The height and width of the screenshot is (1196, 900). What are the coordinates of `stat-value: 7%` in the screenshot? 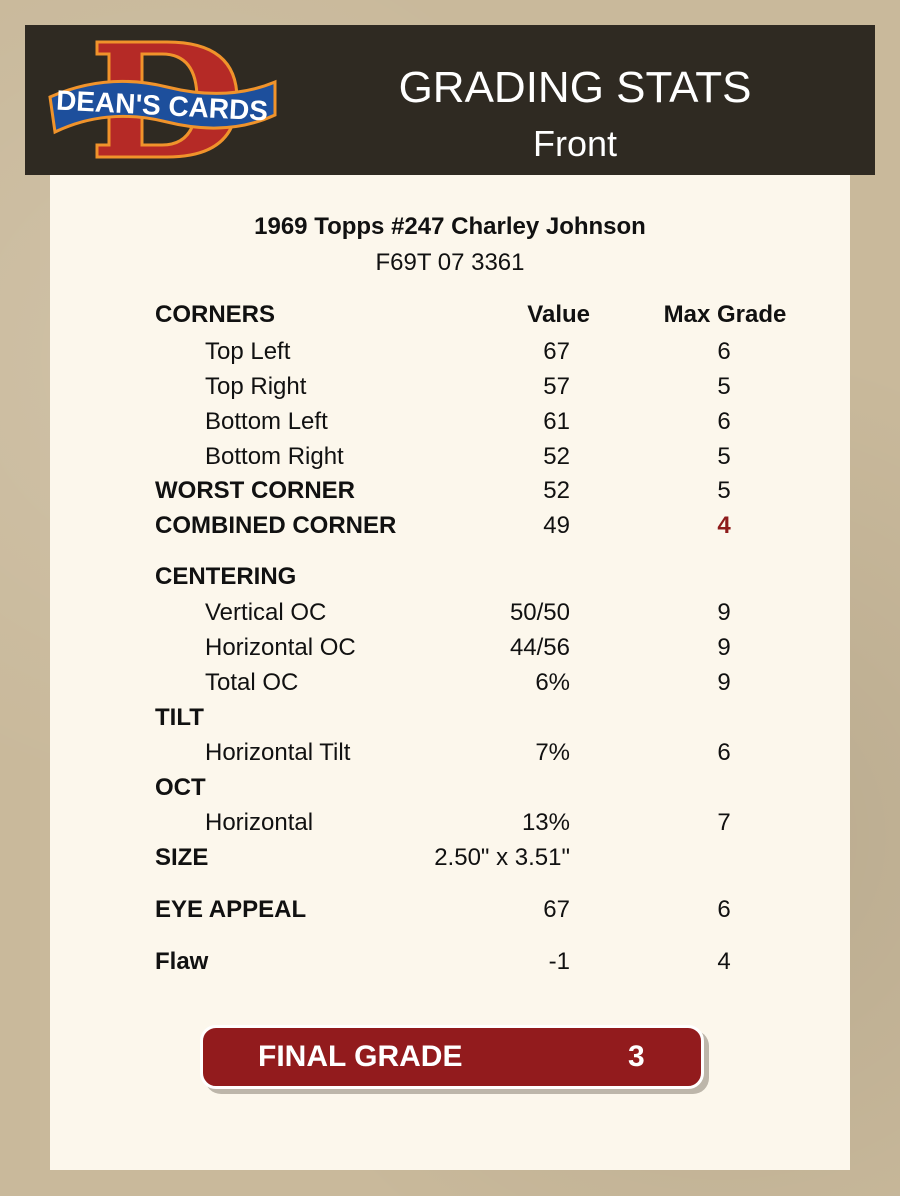 It's located at (552, 752).